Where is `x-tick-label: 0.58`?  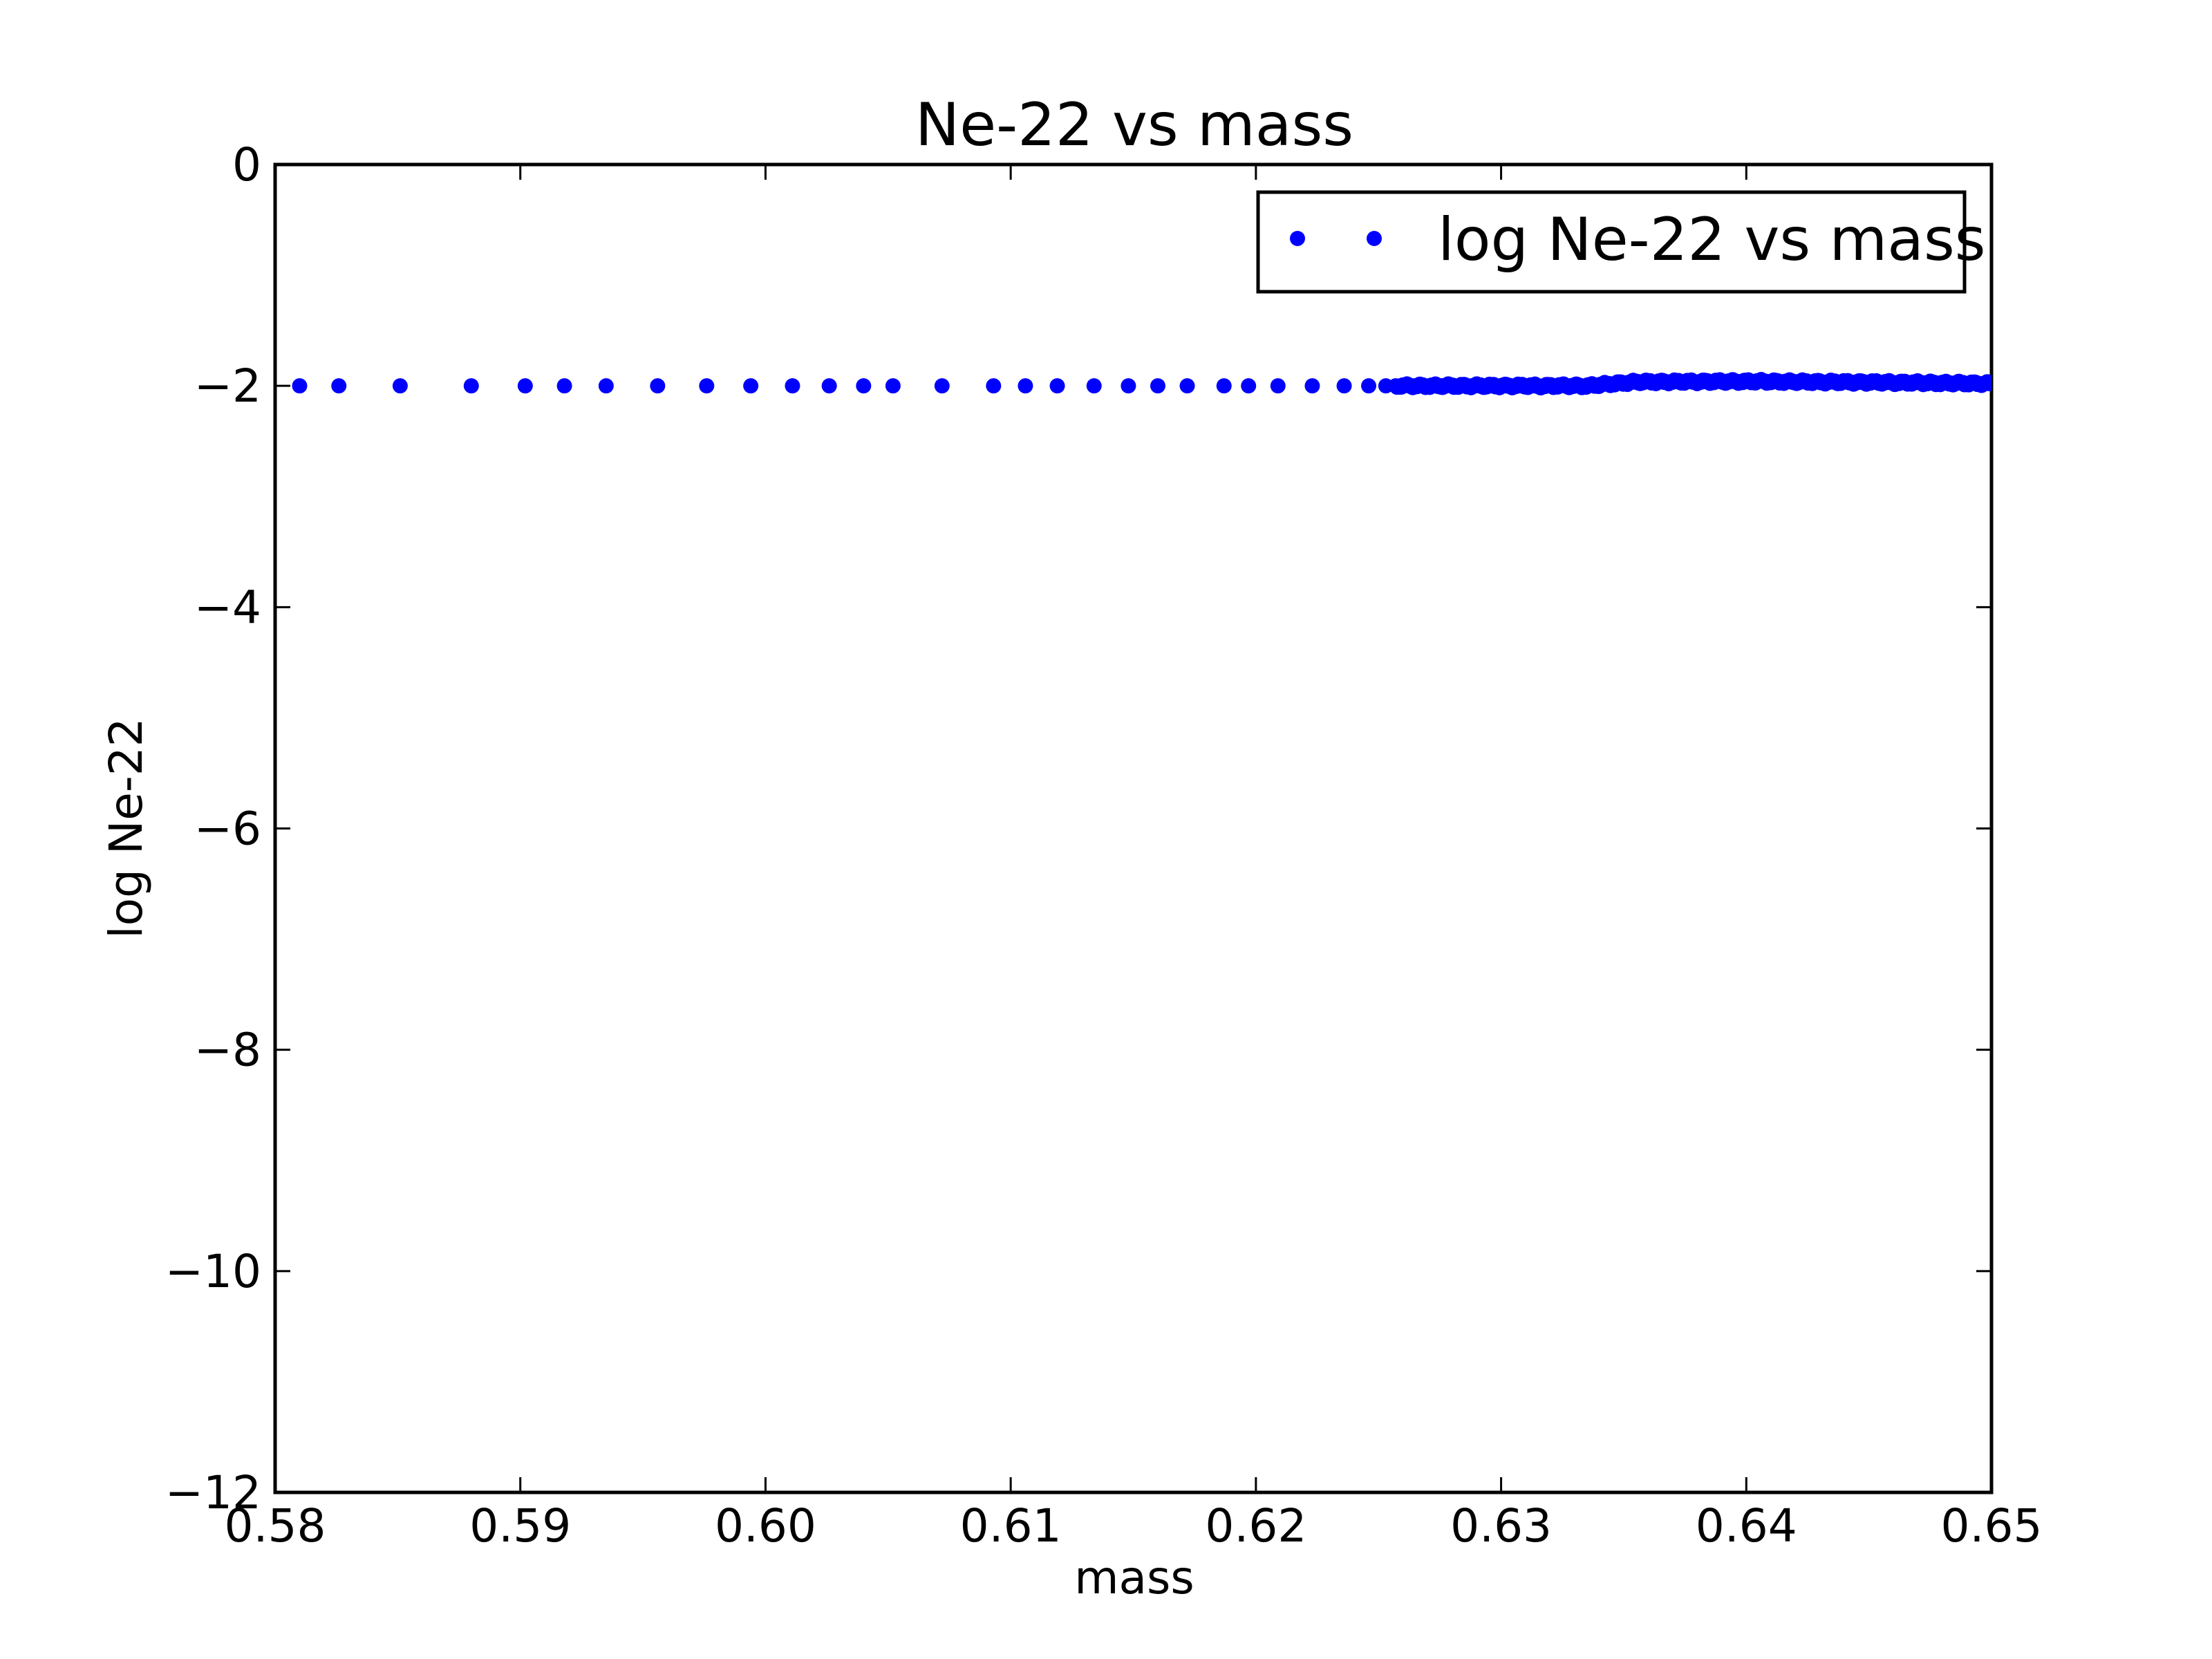
x-tick-label: 0.58 is located at coordinates (275, 1526).